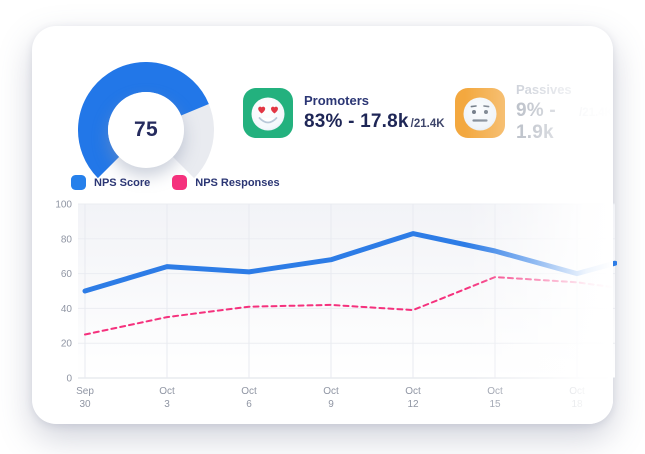 The height and width of the screenshot is (454, 645). Describe the element at coordinates (67, 344) in the screenshot. I see `svg-text: 20` at that location.